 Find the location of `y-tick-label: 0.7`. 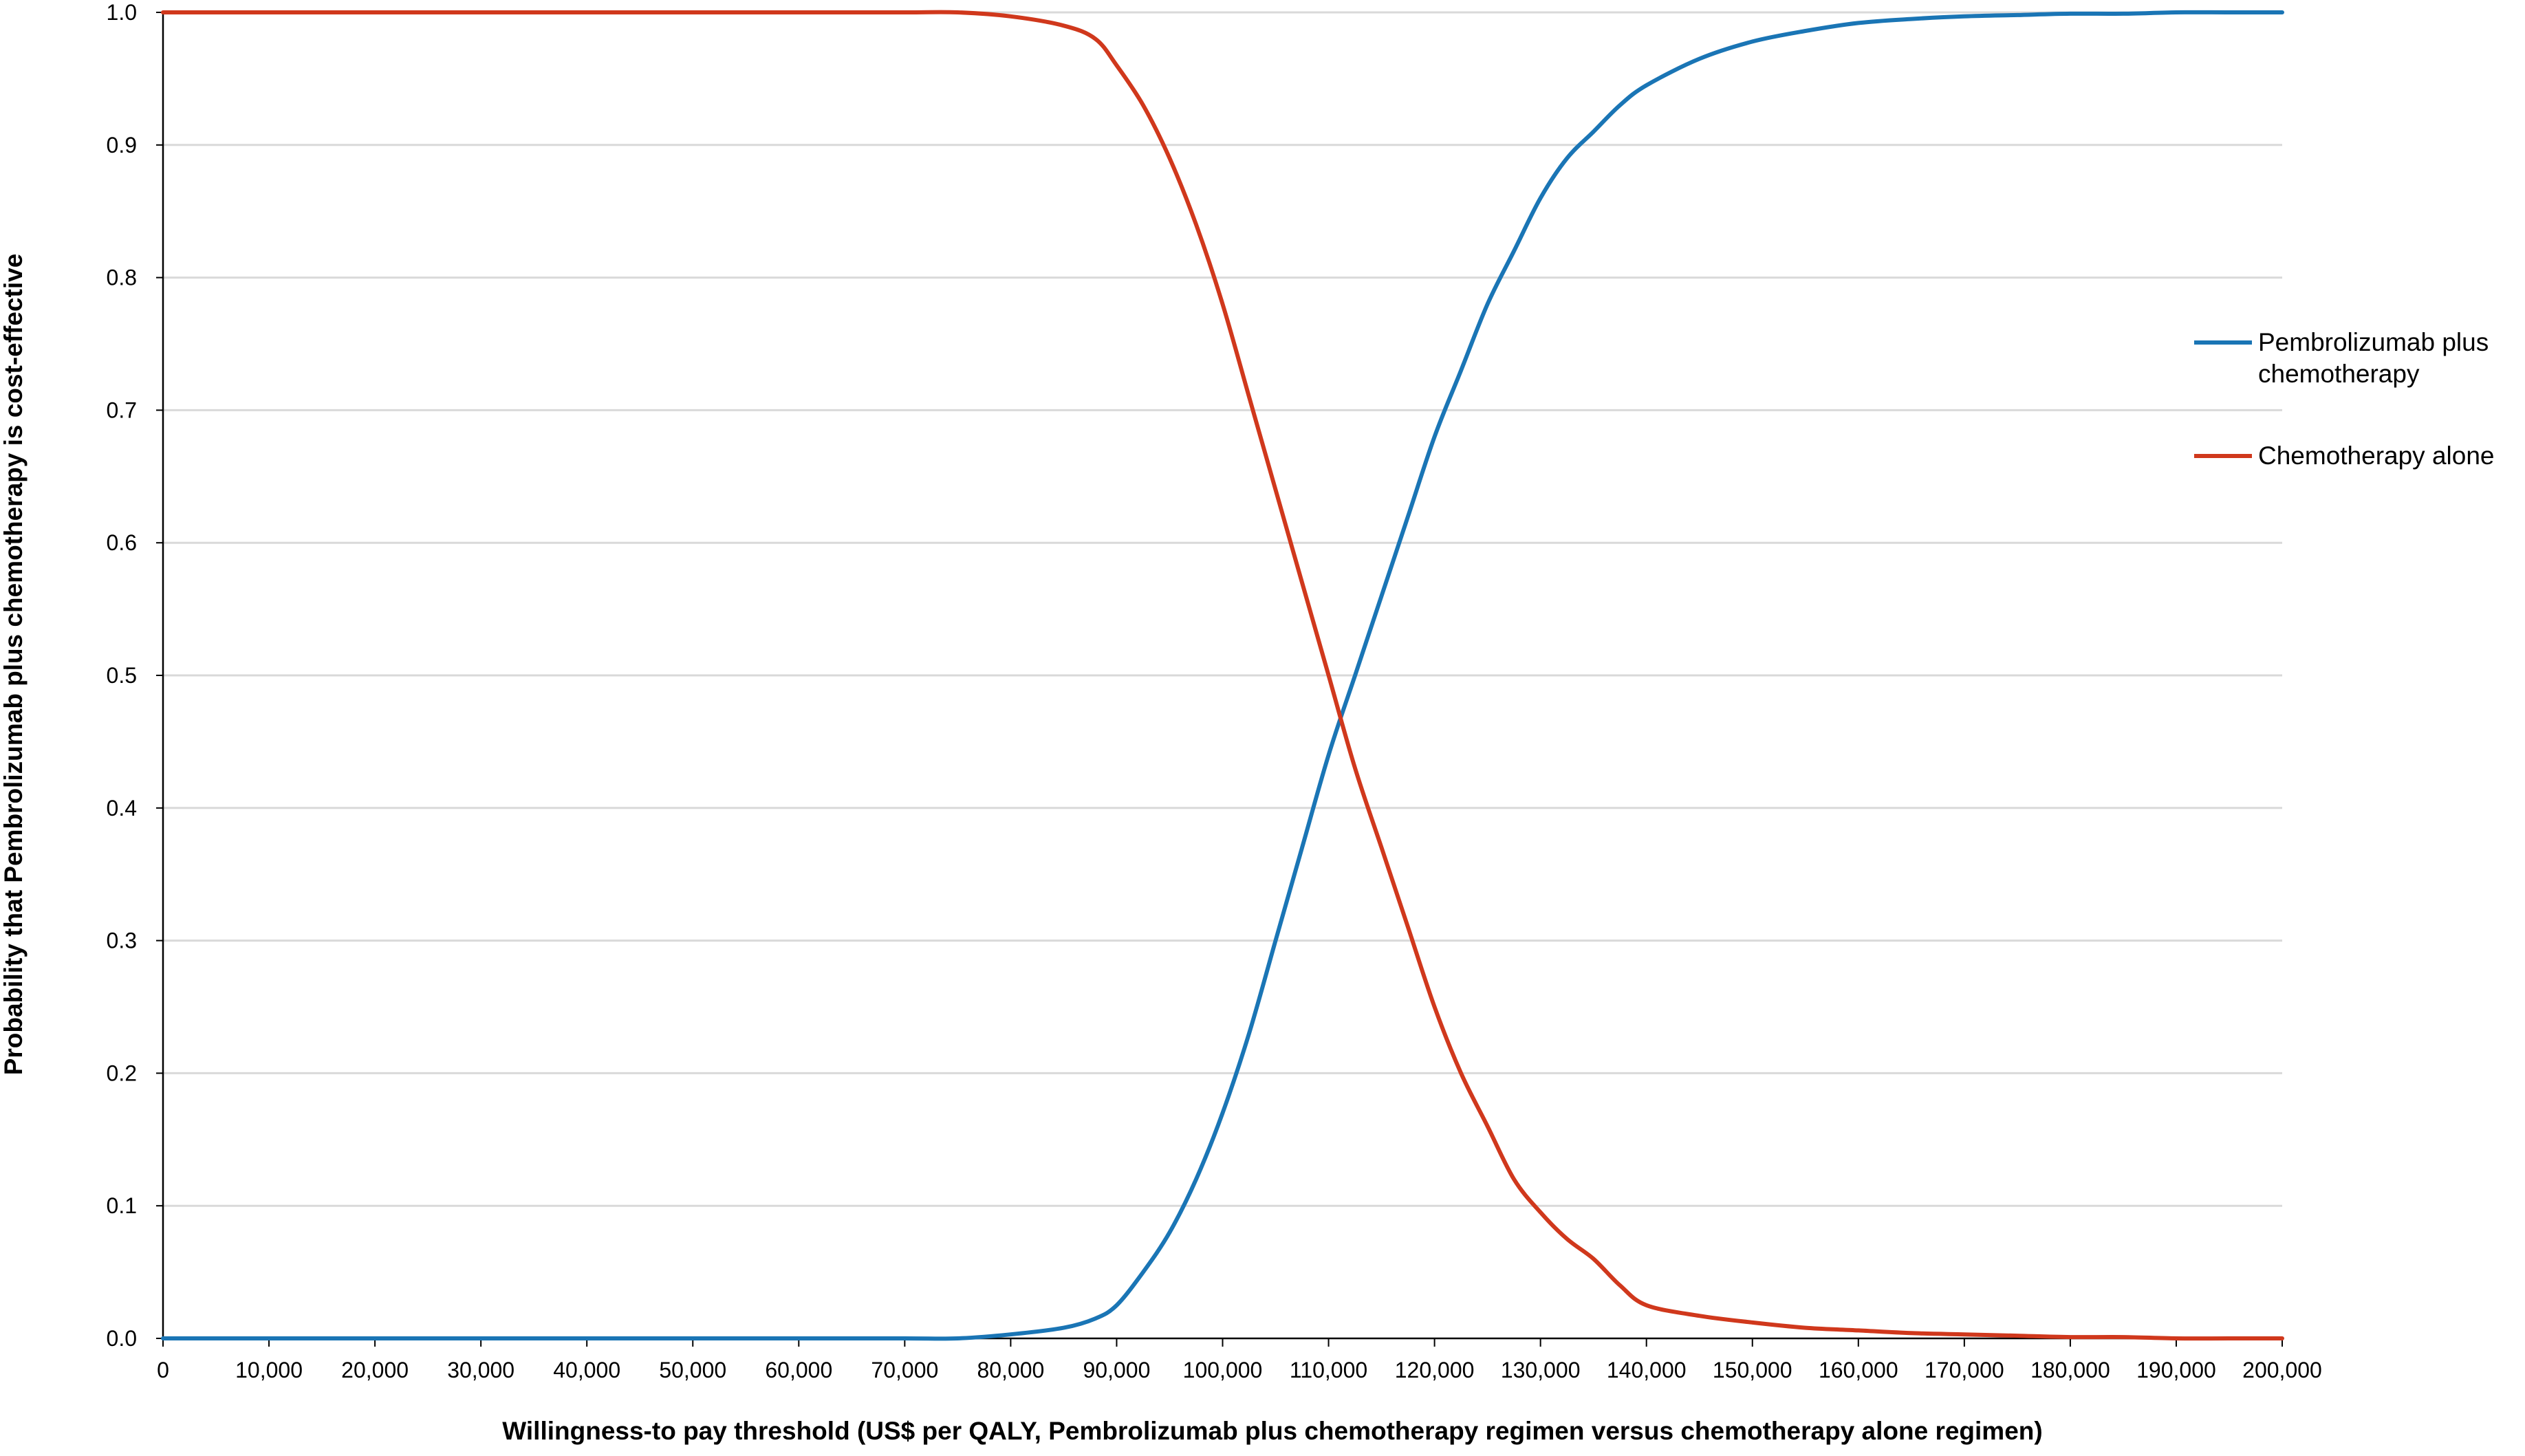

y-tick-label: 0.7 is located at coordinates (122, 410).